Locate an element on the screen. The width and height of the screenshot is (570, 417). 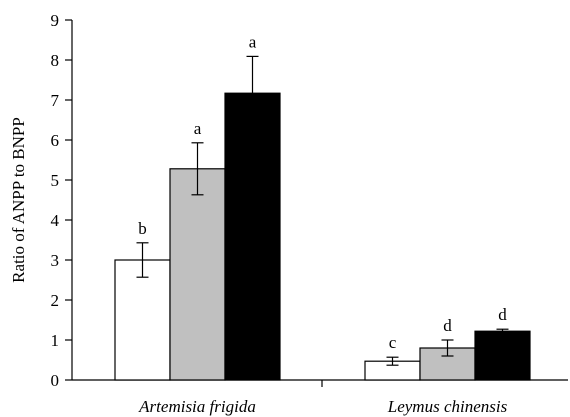
y-tick-label: 2 is located at coordinates (55, 300).